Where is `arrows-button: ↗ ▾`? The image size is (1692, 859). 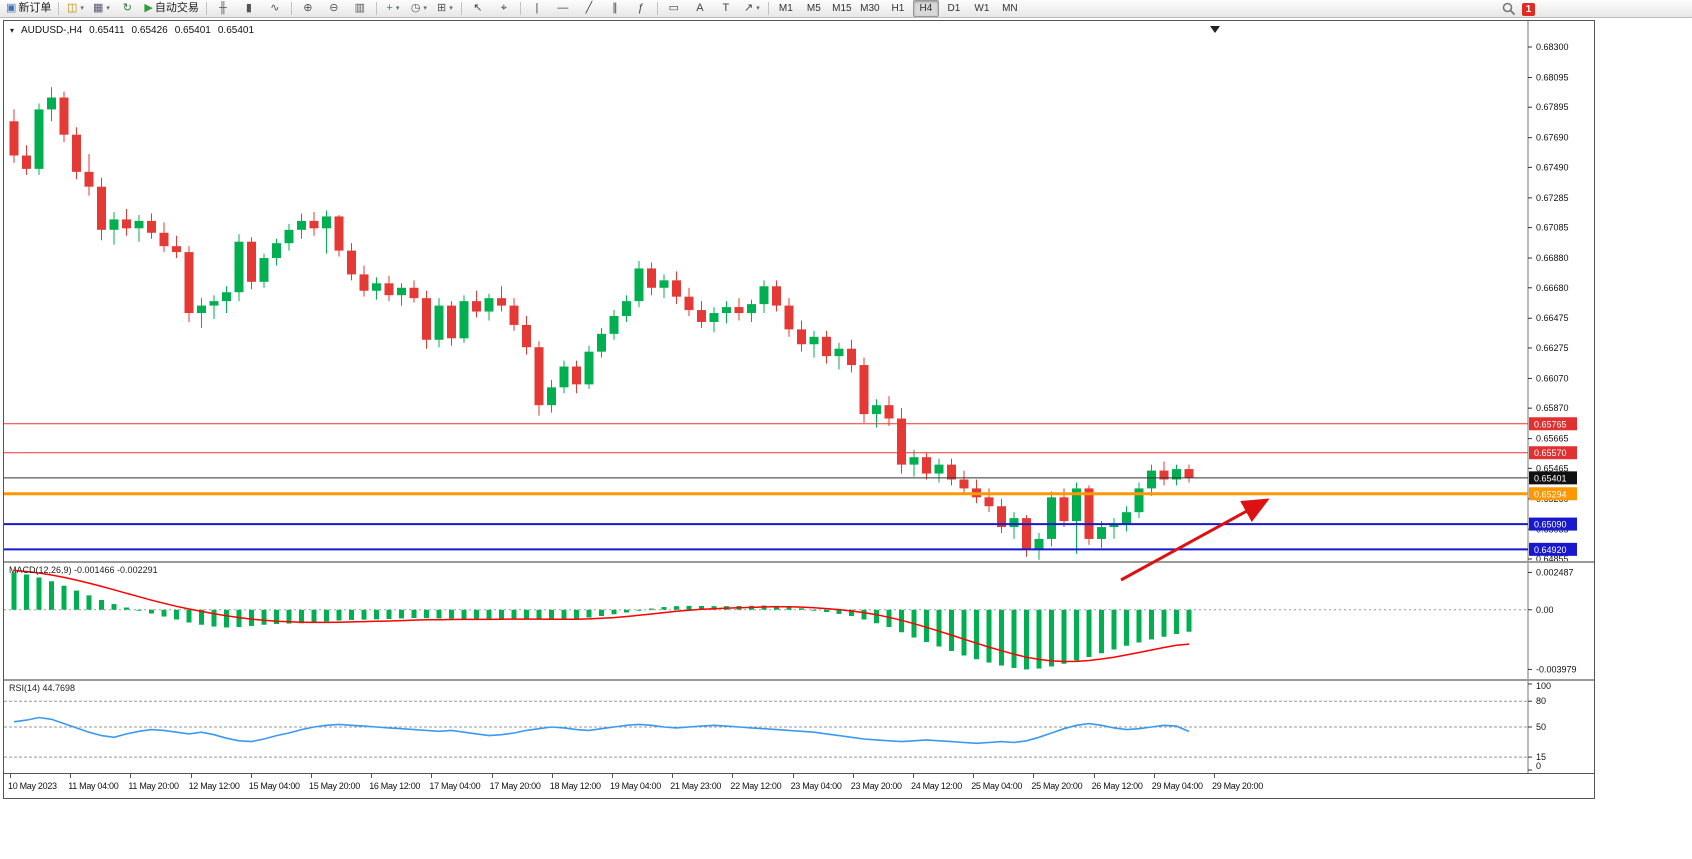 arrows-button: ↗ ▾ is located at coordinates (752, 8).